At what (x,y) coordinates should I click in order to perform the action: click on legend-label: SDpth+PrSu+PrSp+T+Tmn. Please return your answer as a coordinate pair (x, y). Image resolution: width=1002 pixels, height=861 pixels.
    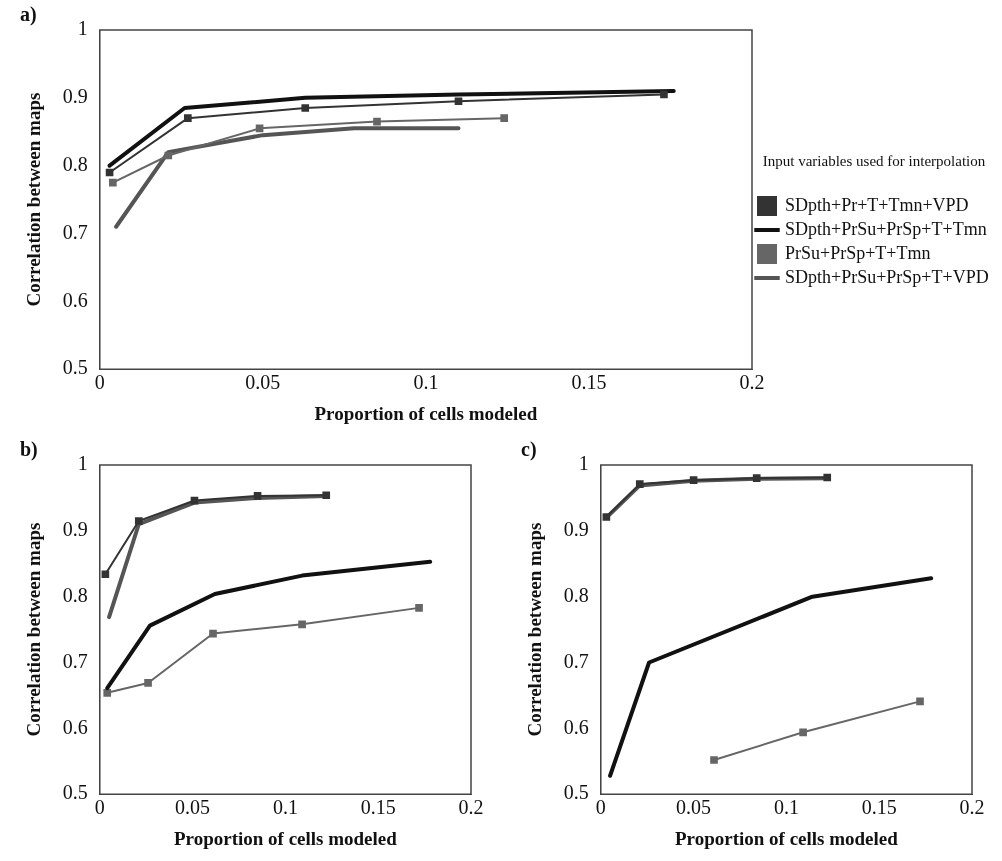
    Looking at the image, I should click on (886, 228).